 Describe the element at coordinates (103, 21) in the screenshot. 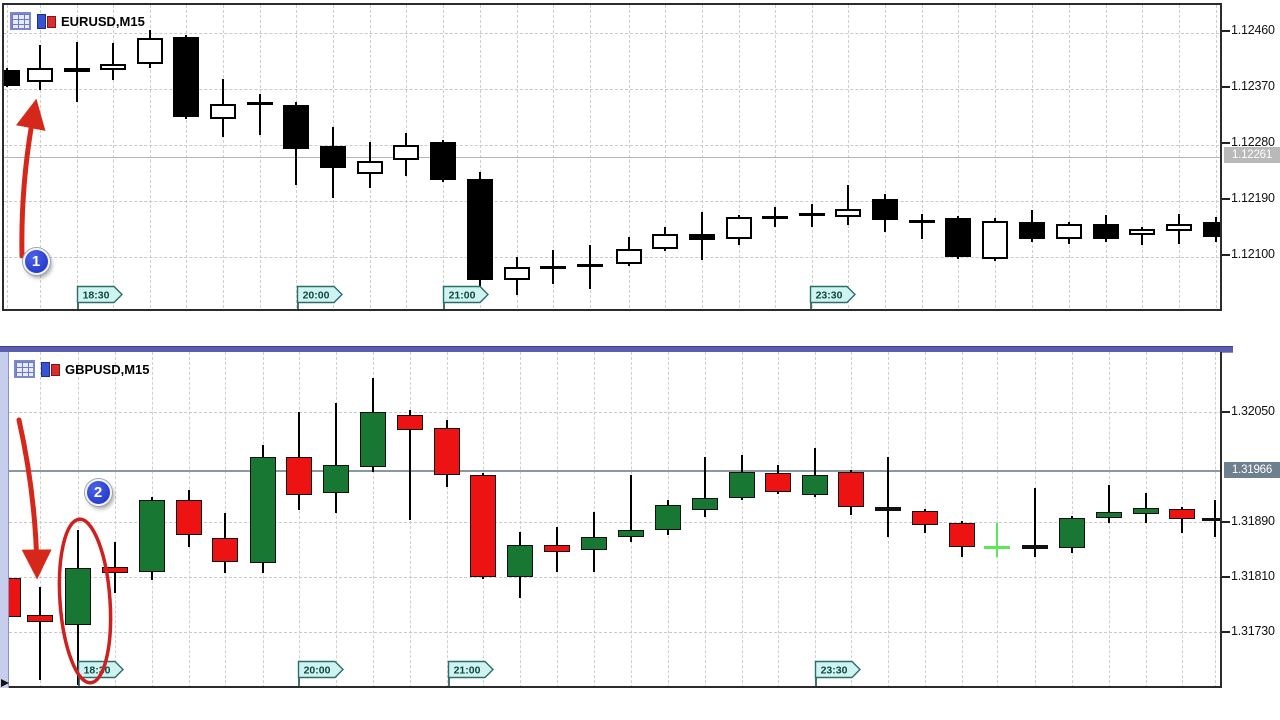

I see `symbol-label: EURUSD,M15` at that location.